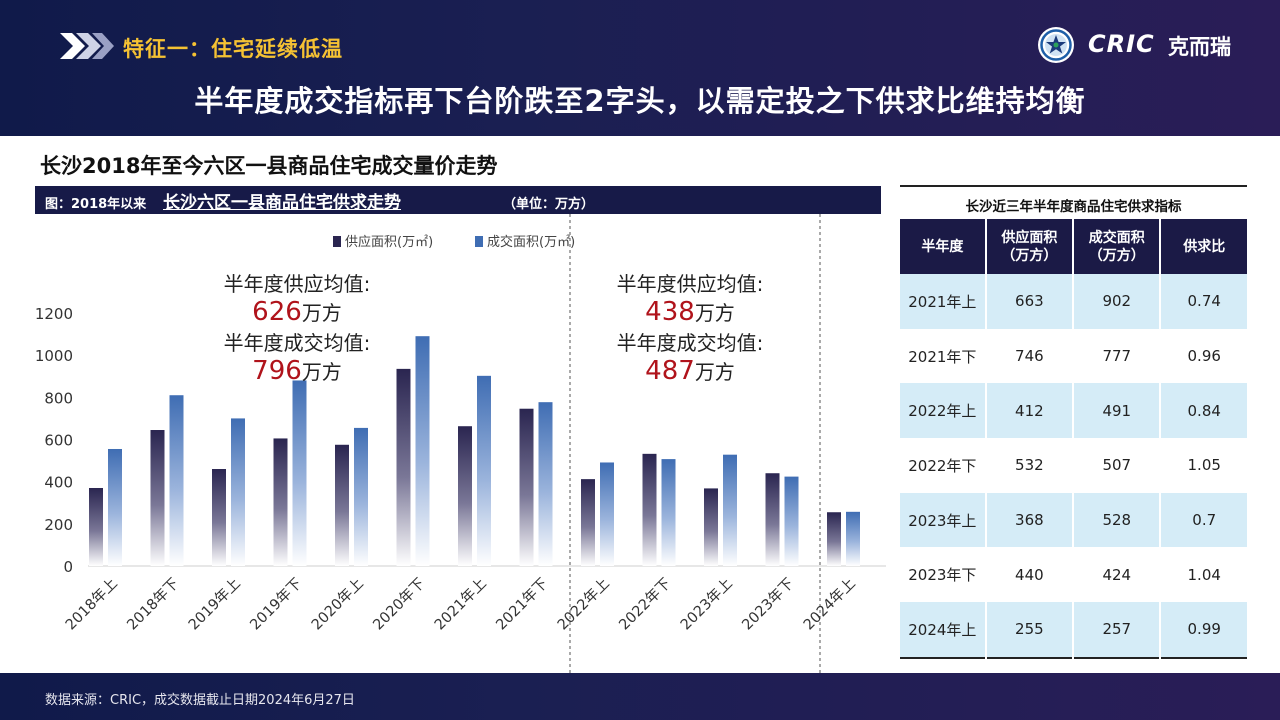 This screenshot has height=720, width=1280. Describe the element at coordinates (1030, 575) in the screenshot. I see `table-cell: 440` at that location.